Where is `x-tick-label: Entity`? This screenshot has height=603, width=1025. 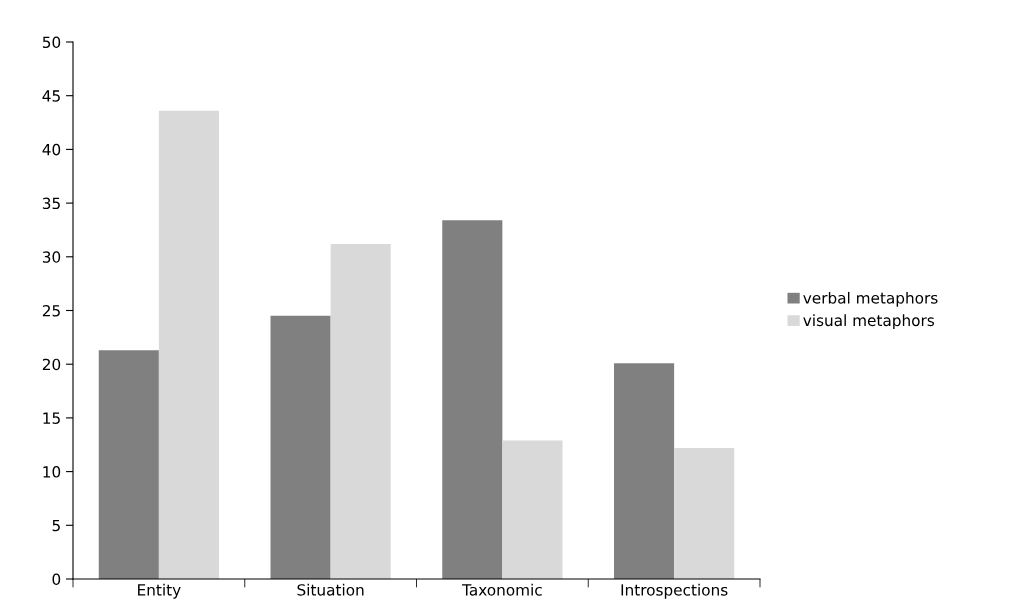 x-tick-label: Entity is located at coordinates (159, 591).